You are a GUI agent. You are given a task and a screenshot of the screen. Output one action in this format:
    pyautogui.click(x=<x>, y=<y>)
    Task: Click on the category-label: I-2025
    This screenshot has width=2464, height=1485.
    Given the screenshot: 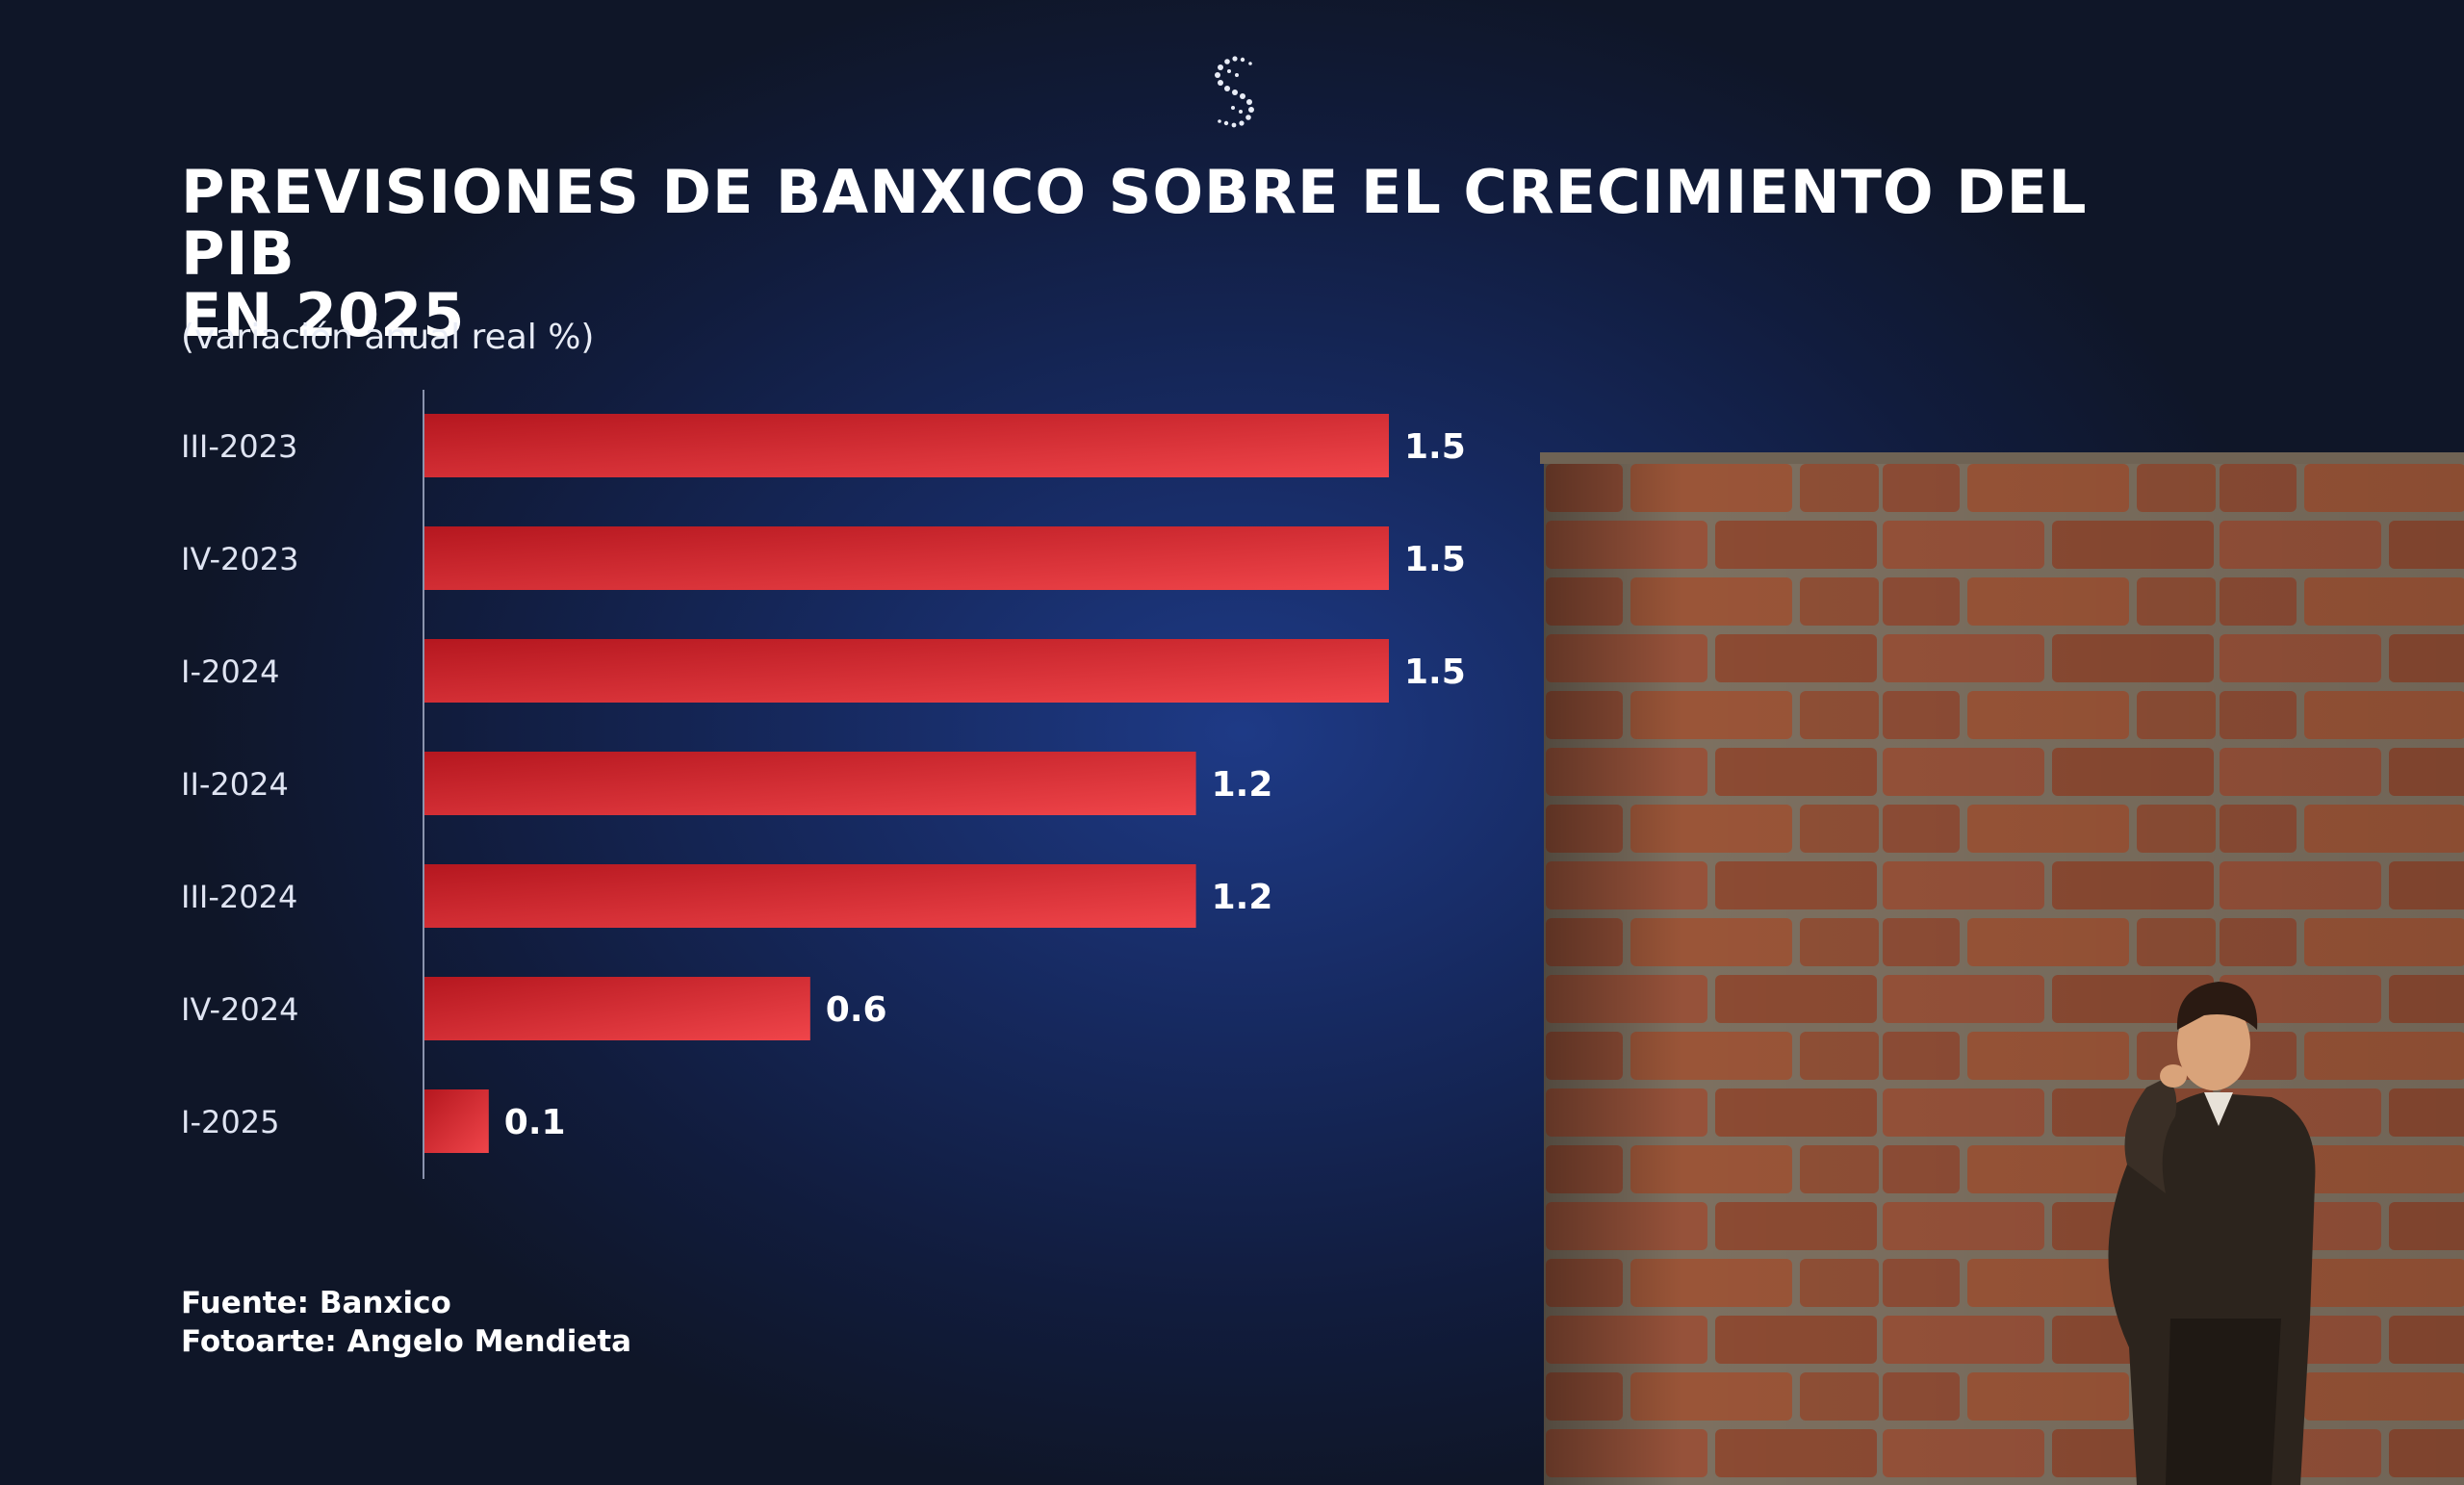 What is the action you would take?
    pyautogui.click(x=230, y=1122)
    